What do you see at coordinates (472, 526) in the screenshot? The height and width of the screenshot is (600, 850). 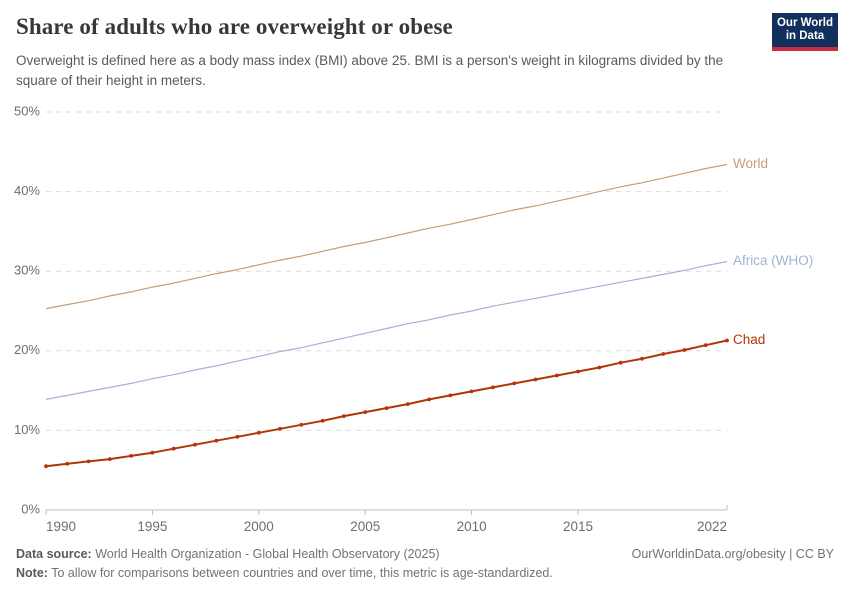 I see `x-tick-label: 2010` at bounding box center [472, 526].